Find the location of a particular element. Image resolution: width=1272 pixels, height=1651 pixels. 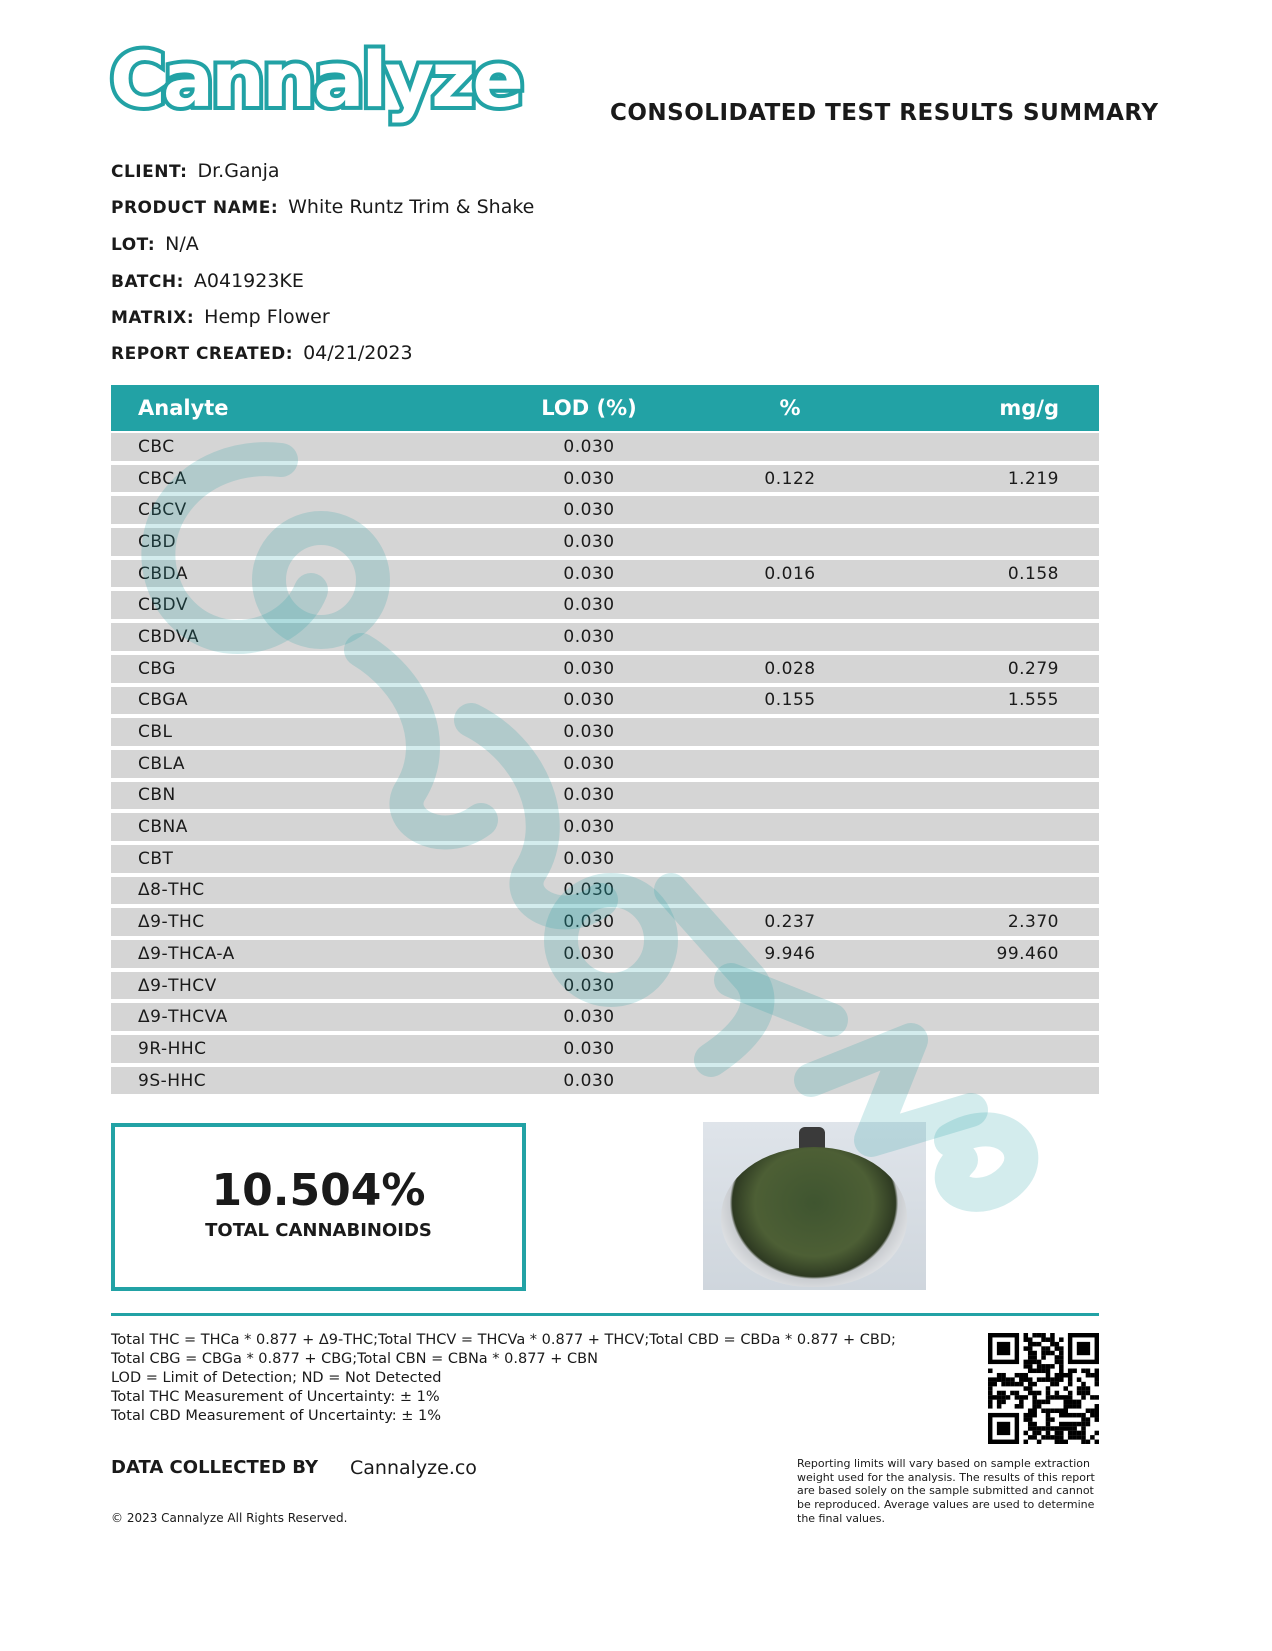

cell: 2.370 is located at coordinates (1033, 922).